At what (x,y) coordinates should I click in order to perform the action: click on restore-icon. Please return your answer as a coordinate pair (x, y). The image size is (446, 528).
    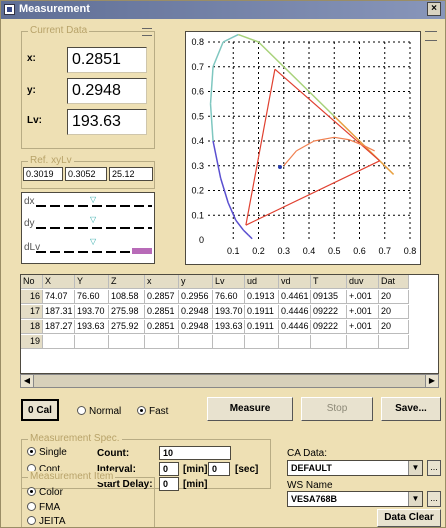
    Looking at the image, I should click on (147, 32).